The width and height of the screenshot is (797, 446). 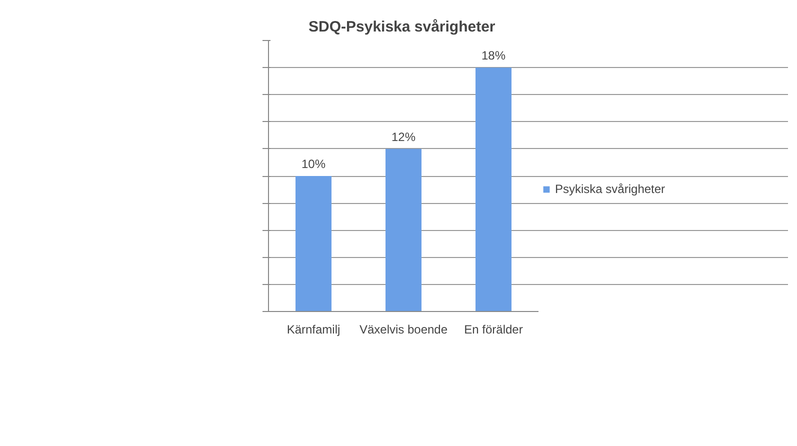 What do you see at coordinates (313, 164) in the screenshot?
I see `data-label: 10%` at bounding box center [313, 164].